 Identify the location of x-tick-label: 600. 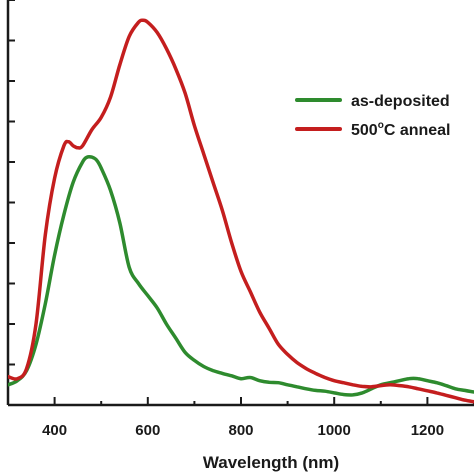
(147, 430).